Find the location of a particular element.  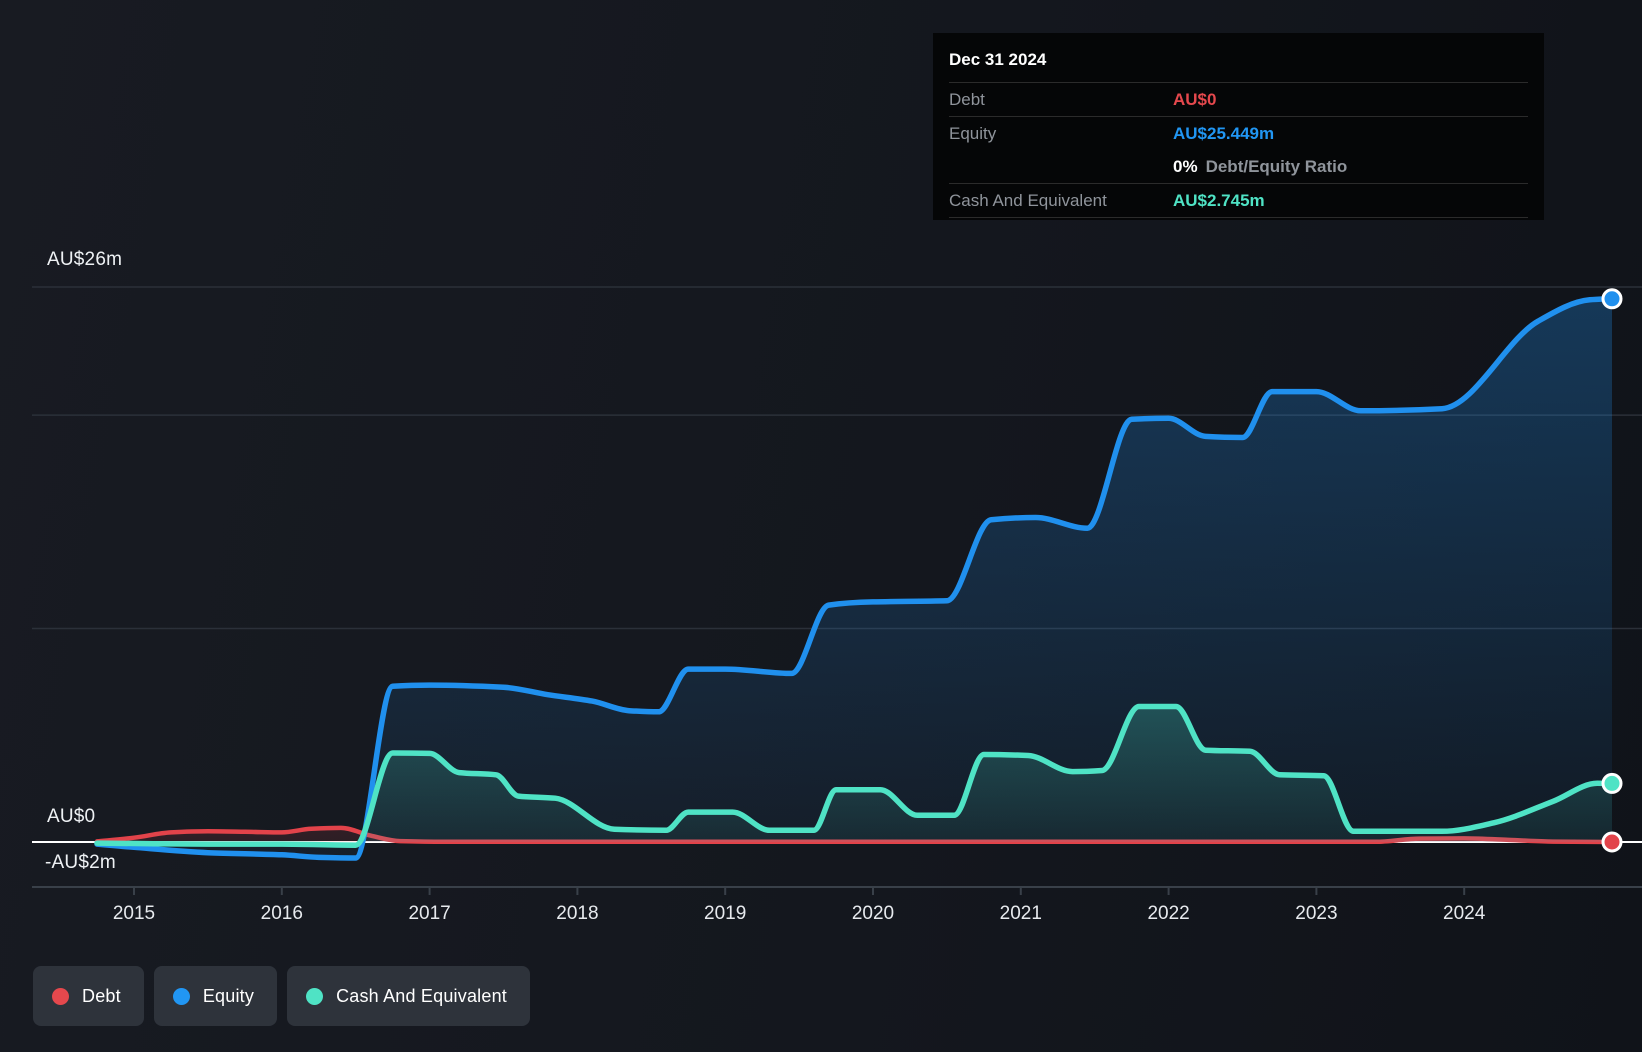

legend-item-equity: Equity is located at coordinates (215, 996).